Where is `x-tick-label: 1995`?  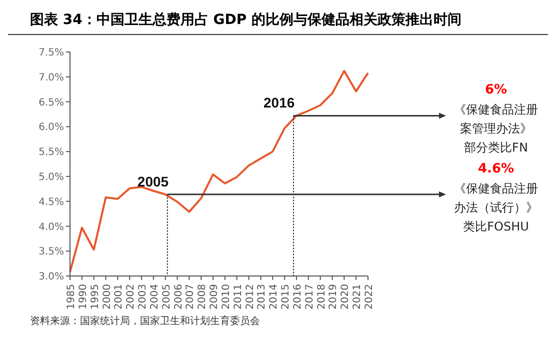
x-tick-label: 1995 is located at coordinates (95, 297).